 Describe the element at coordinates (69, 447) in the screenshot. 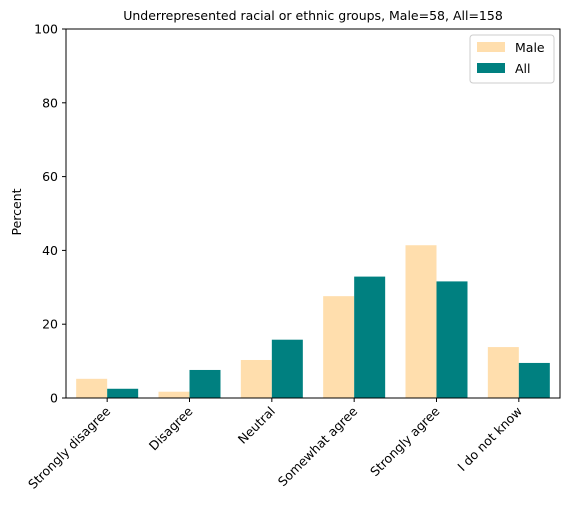

I see `x-tick-label-0: Strongly disagree` at that location.